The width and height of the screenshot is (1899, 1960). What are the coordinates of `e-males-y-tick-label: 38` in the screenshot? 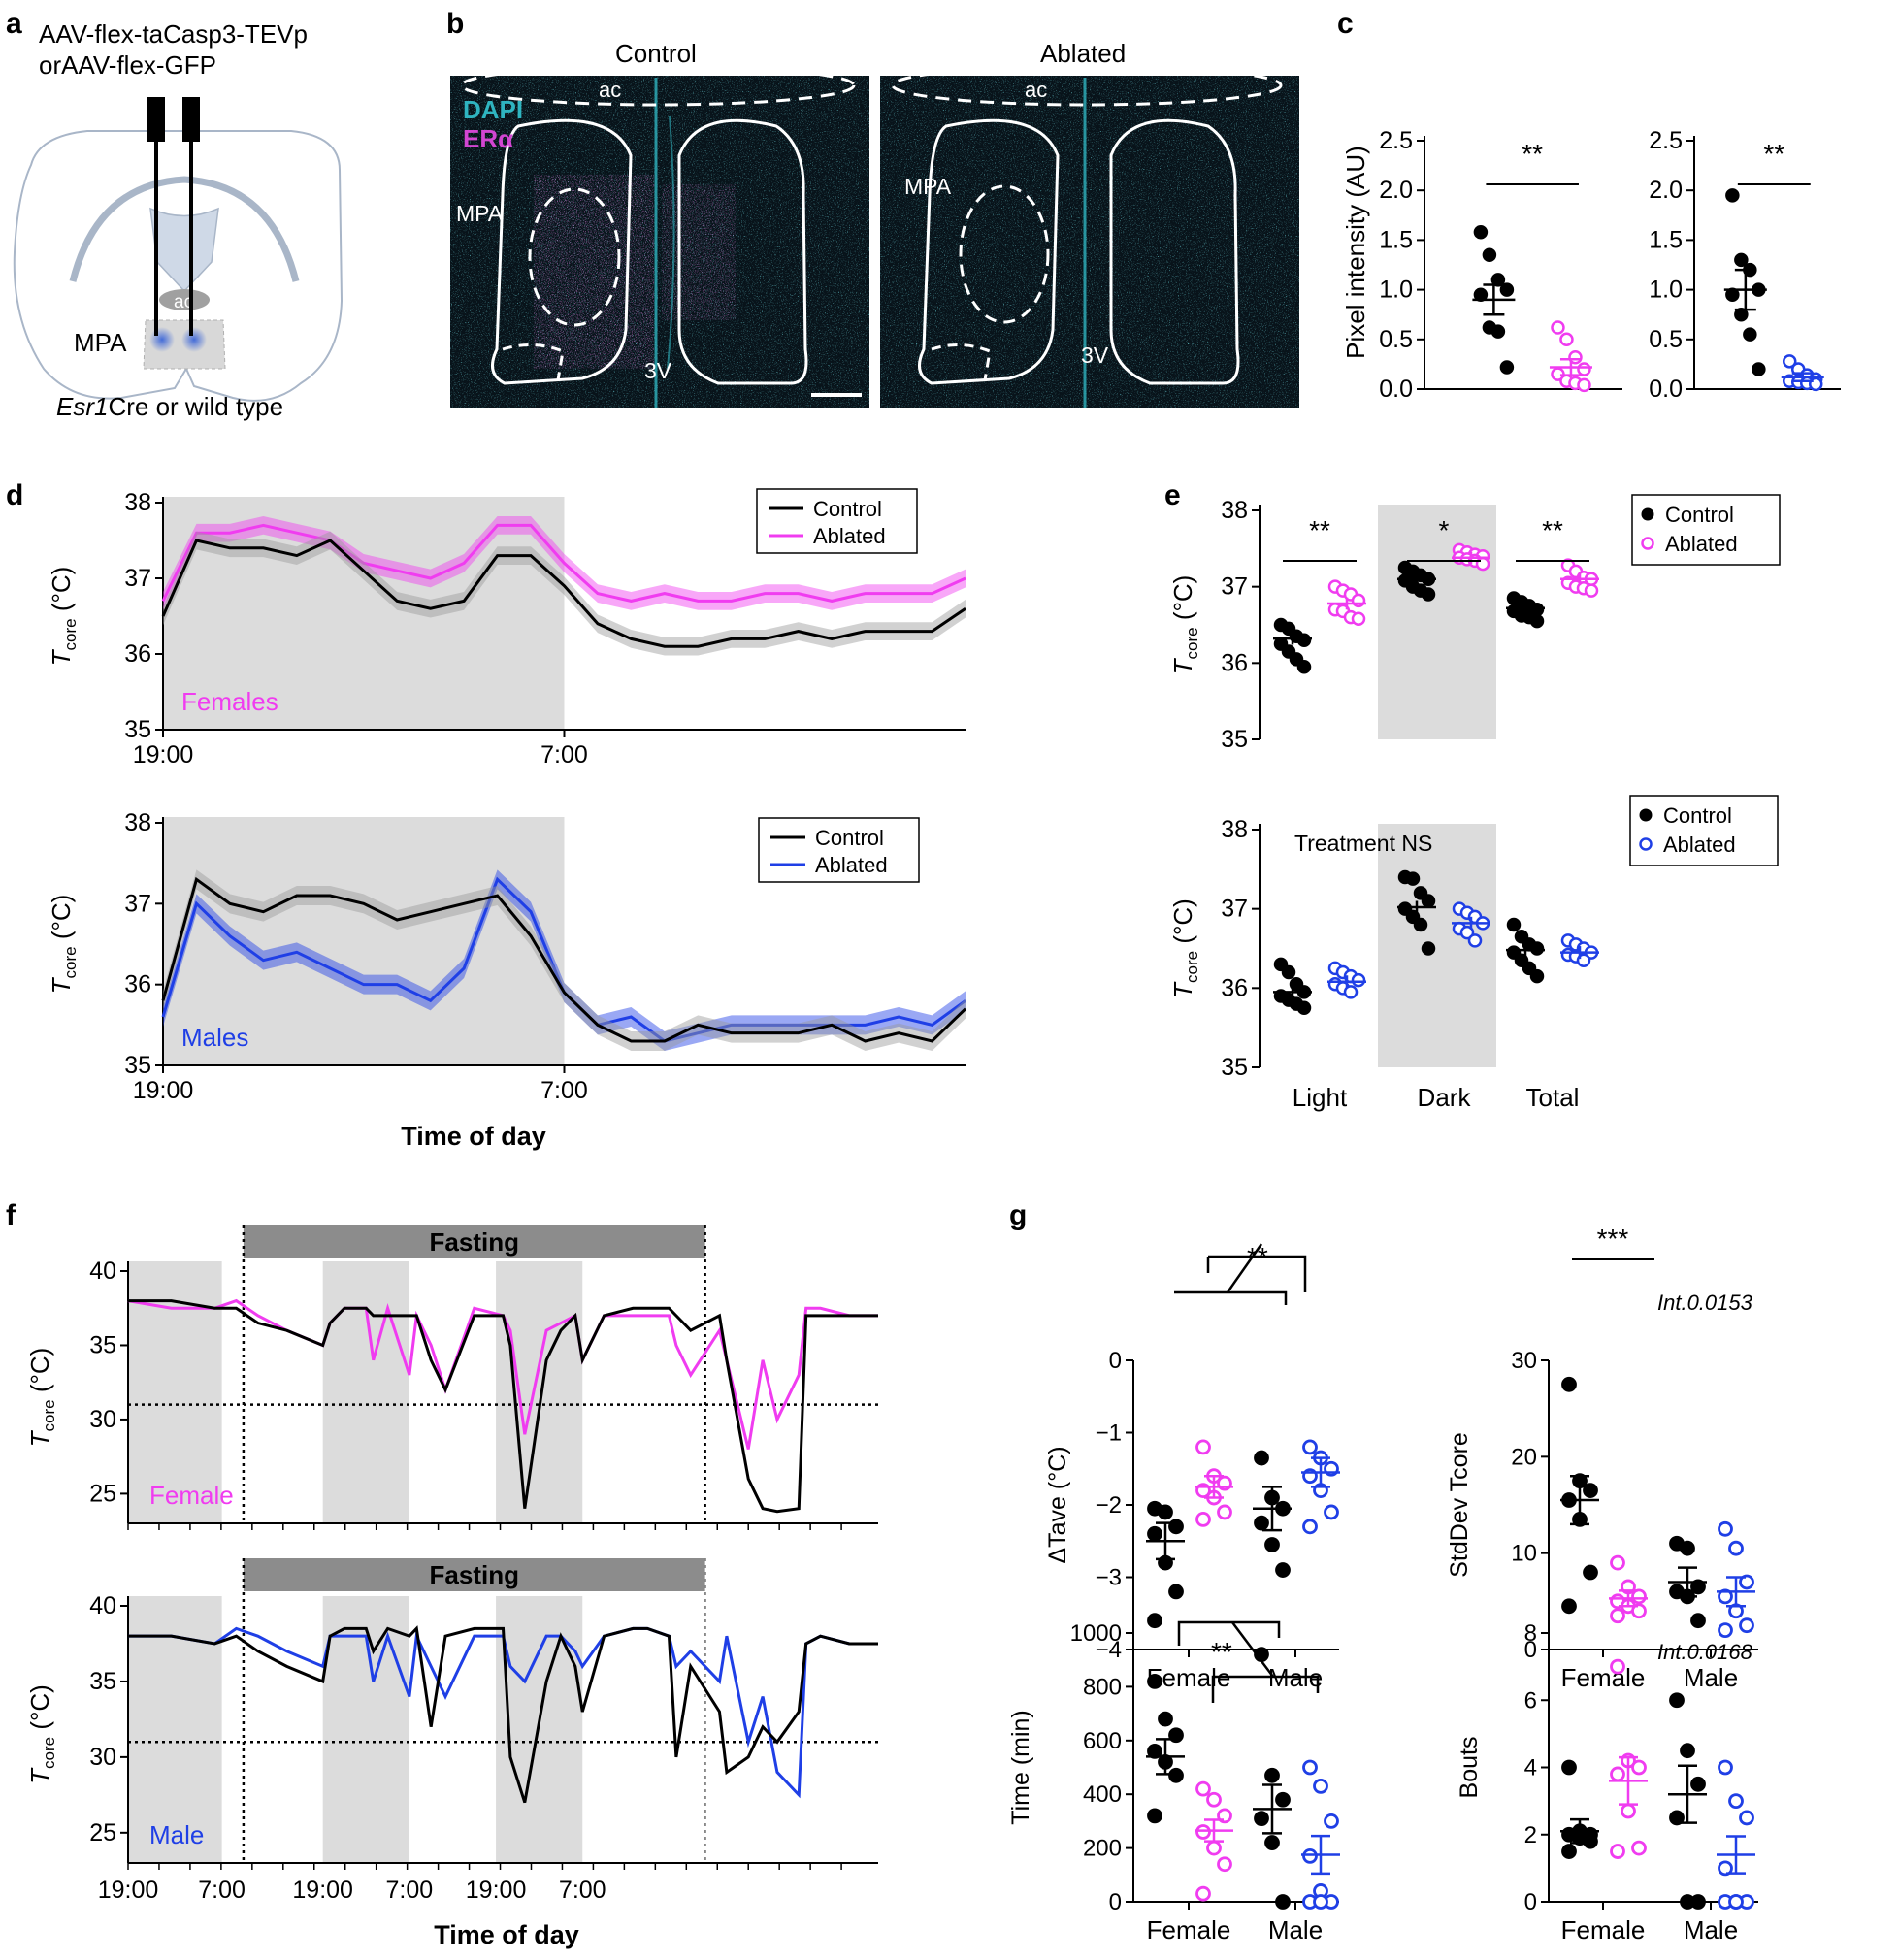 It's located at (1234, 829).